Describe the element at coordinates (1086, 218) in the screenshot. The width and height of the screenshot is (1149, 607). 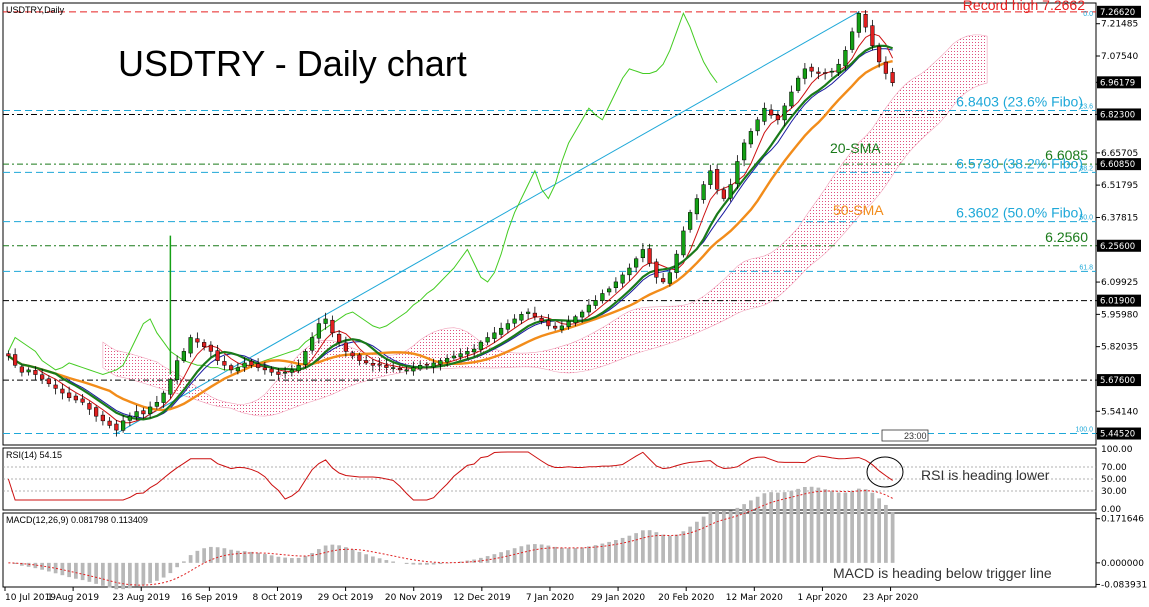
I see `fibo-pct-label: 50.0` at that location.